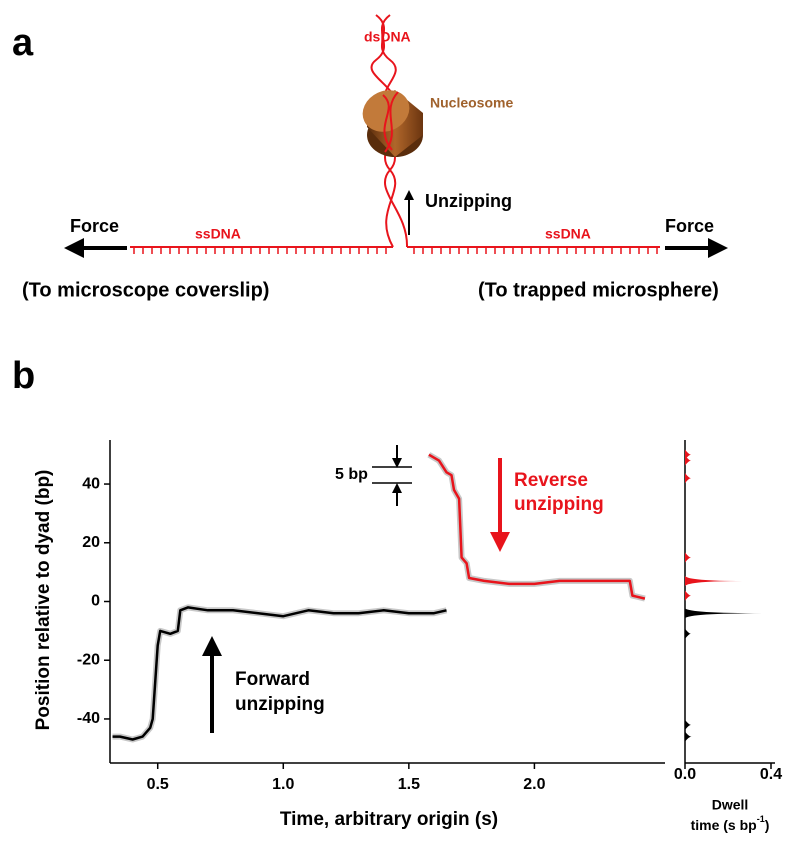  I want to click on x-tick-label: 1.0, so click(283, 784).